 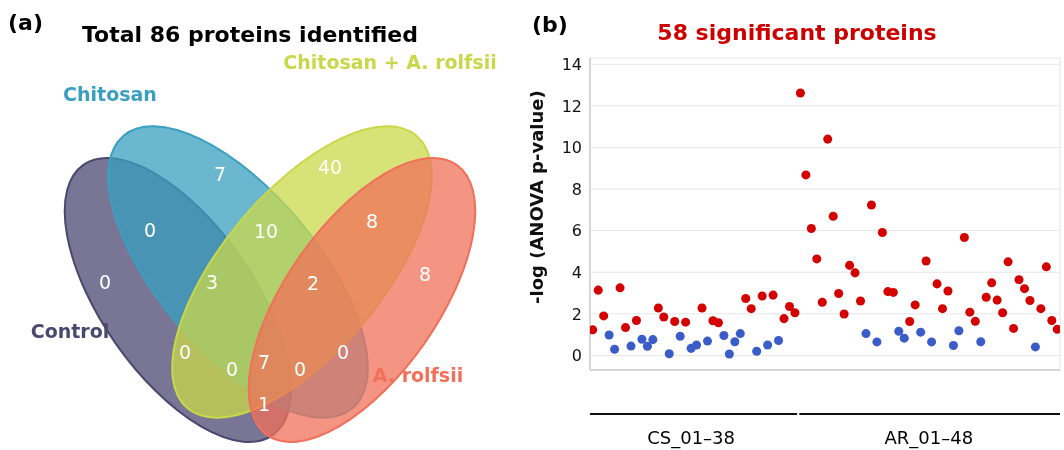 What do you see at coordinates (571, 148) in the screenshot?
I see `y-tick-label: 10` at bounding box center [571, 148].